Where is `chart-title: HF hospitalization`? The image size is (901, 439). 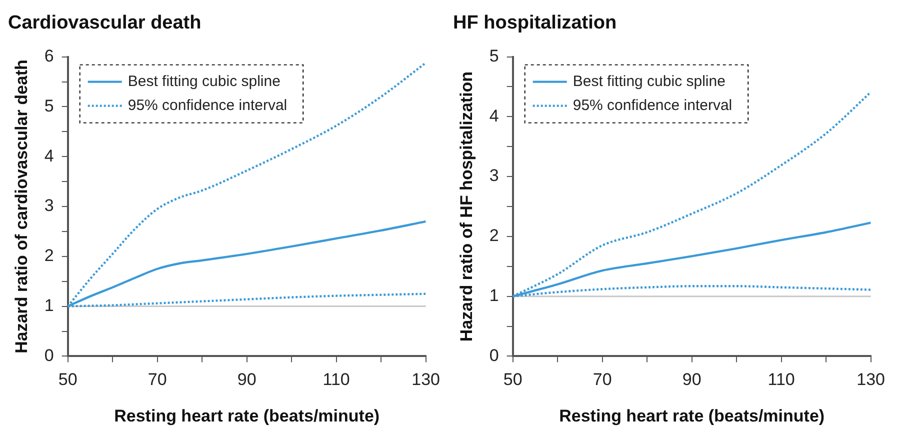 chart-title: HF hospitalization is located at coordinates (535, 23).